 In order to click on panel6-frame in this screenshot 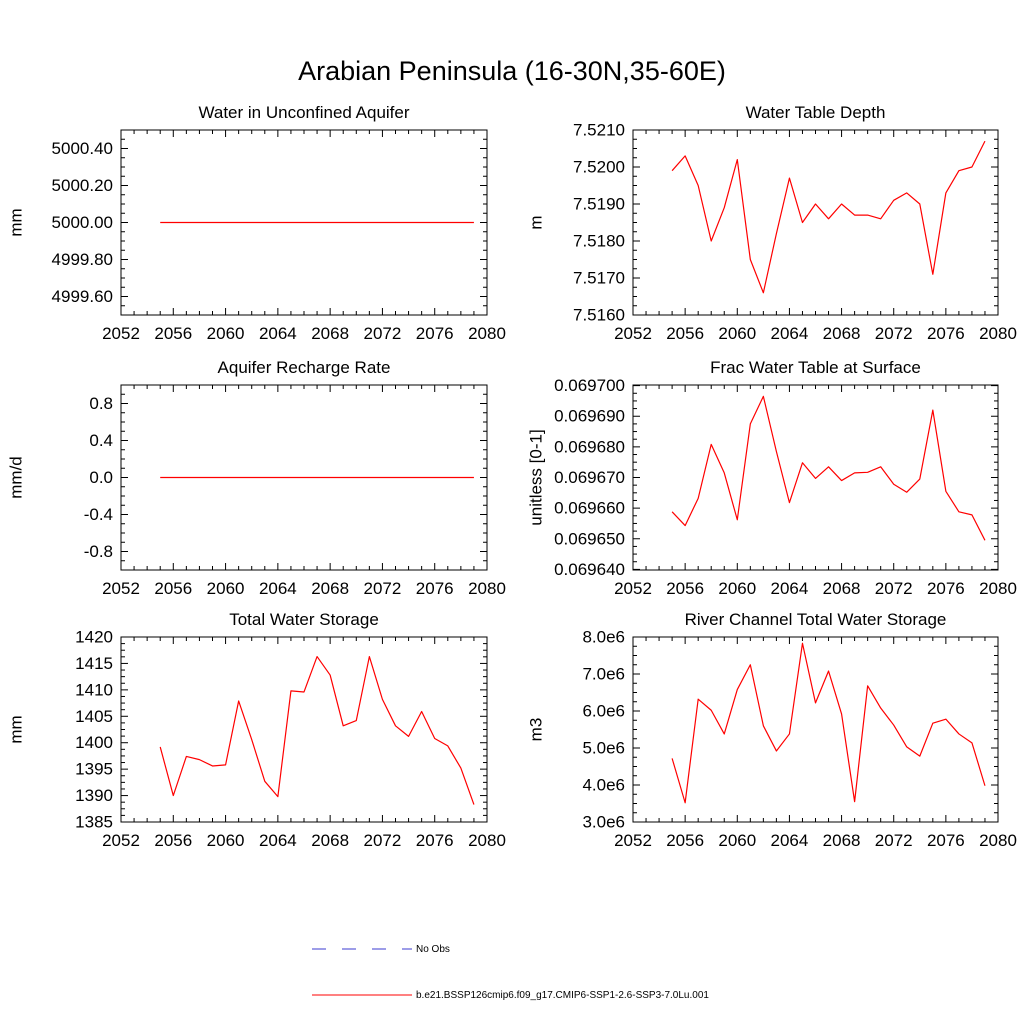, I will do `click(815, 729)`.